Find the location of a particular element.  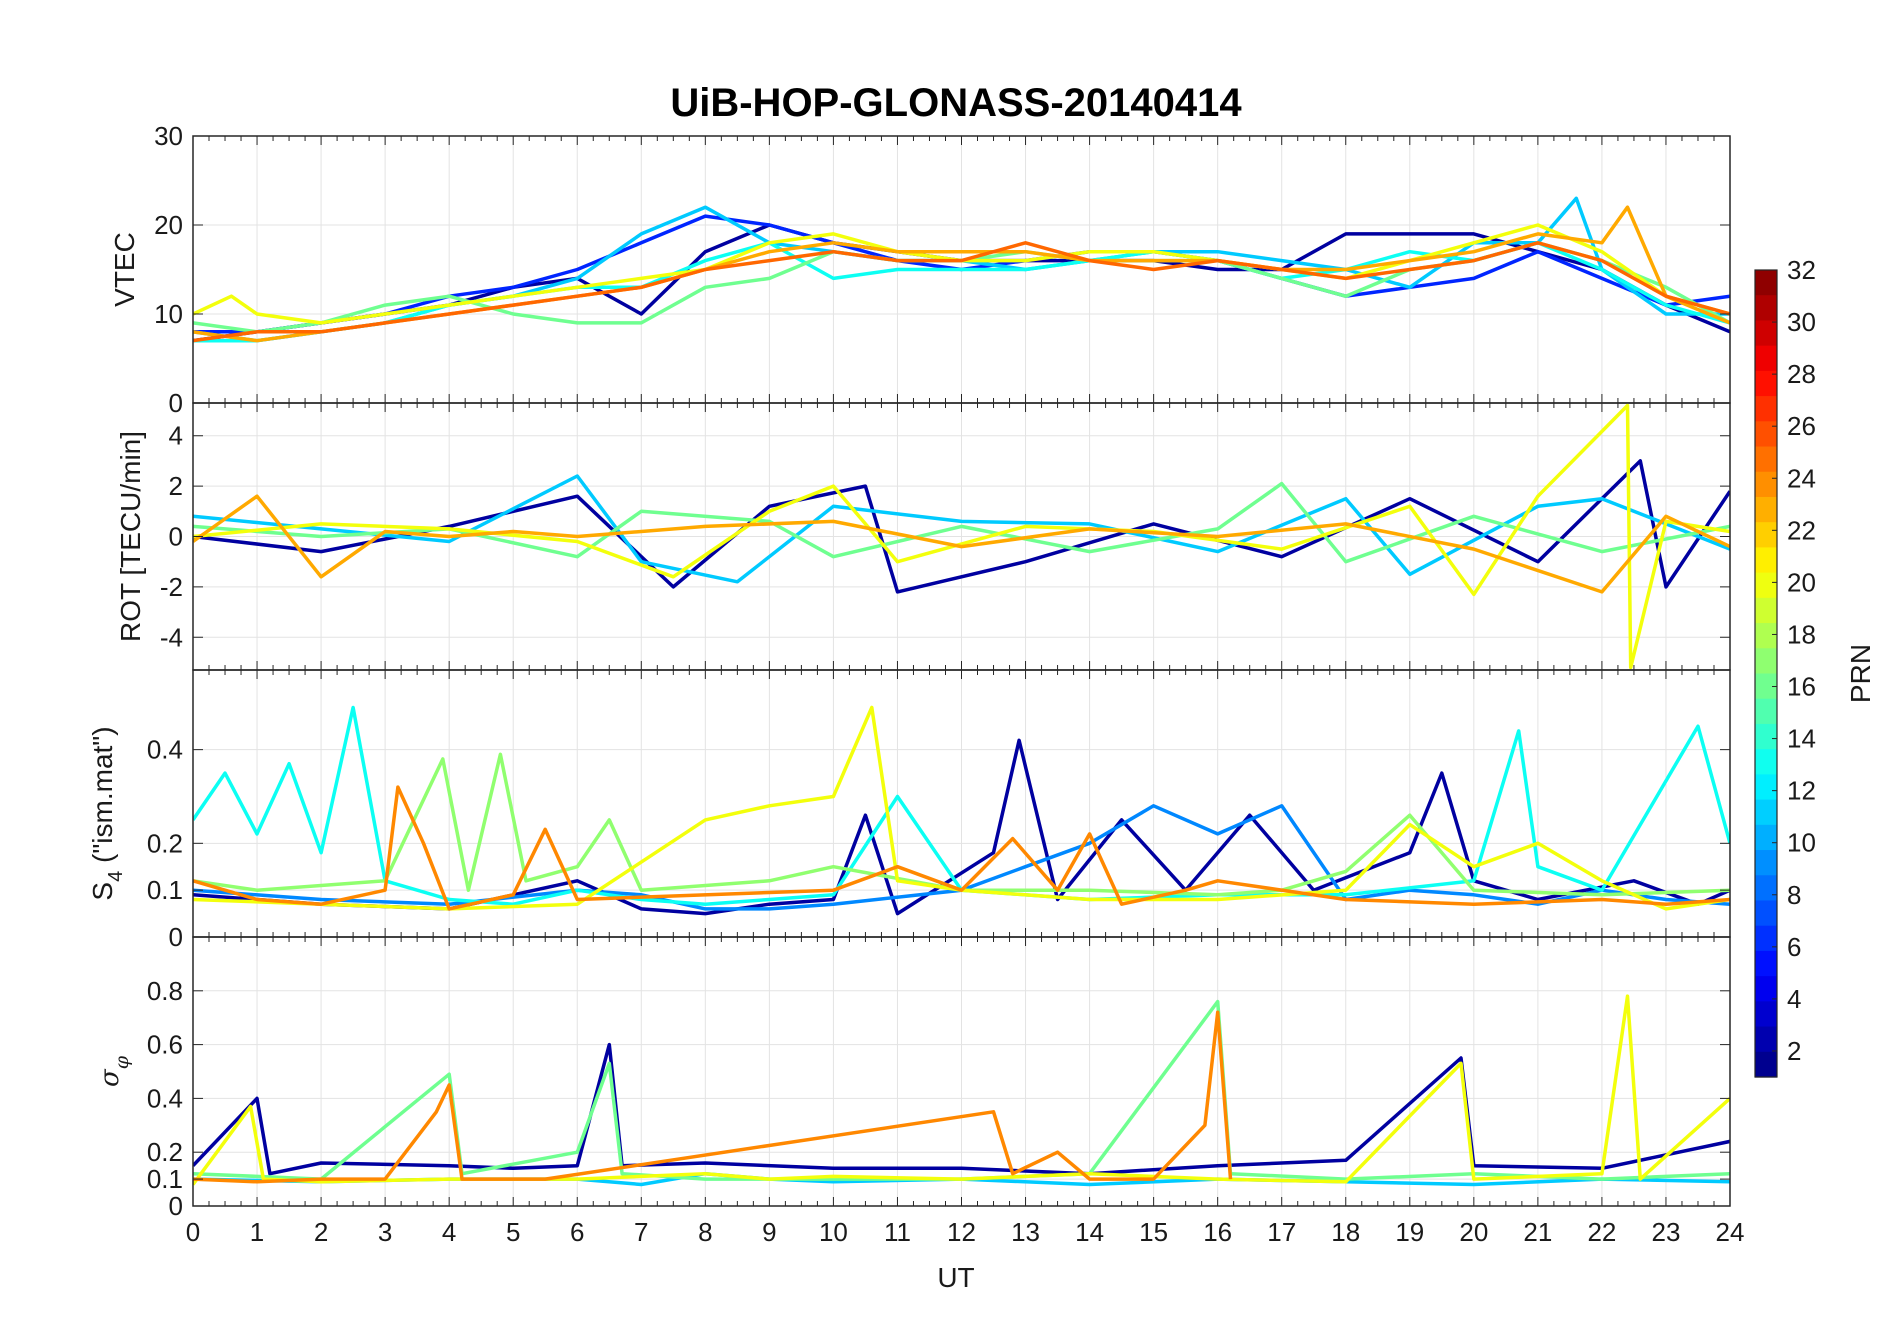

x-tick-label: 7 is located at coordinates (641, 1232).